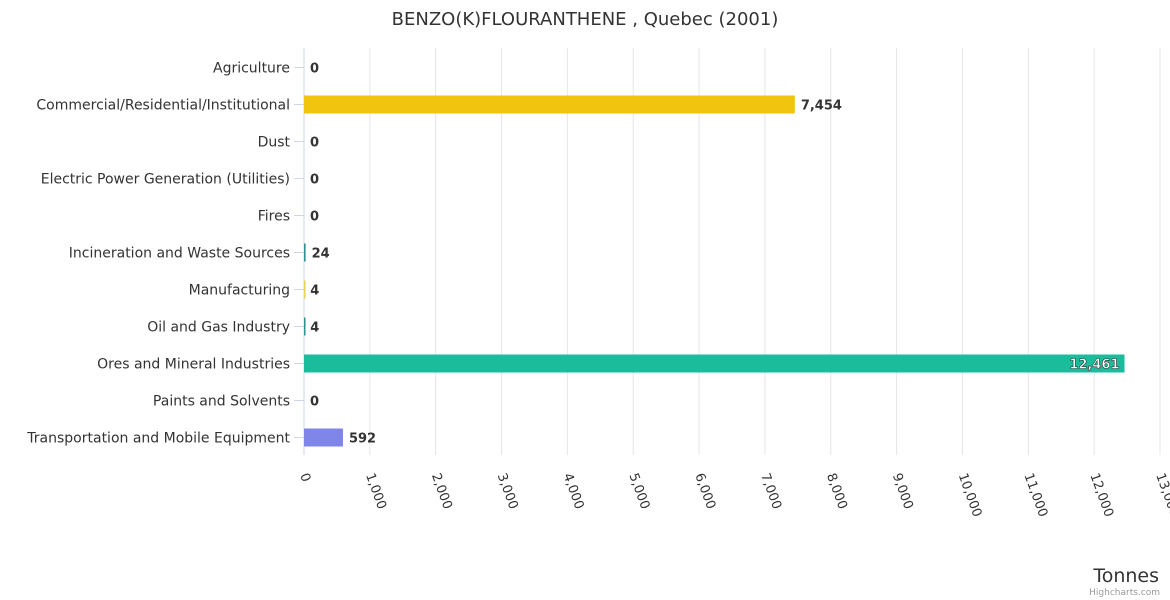 The width and height of the screenshot is (1170, 600). Describe the element at coordinates (221, 402) in the screenshot. I see `category-label: Paints and Solvents` at that location.